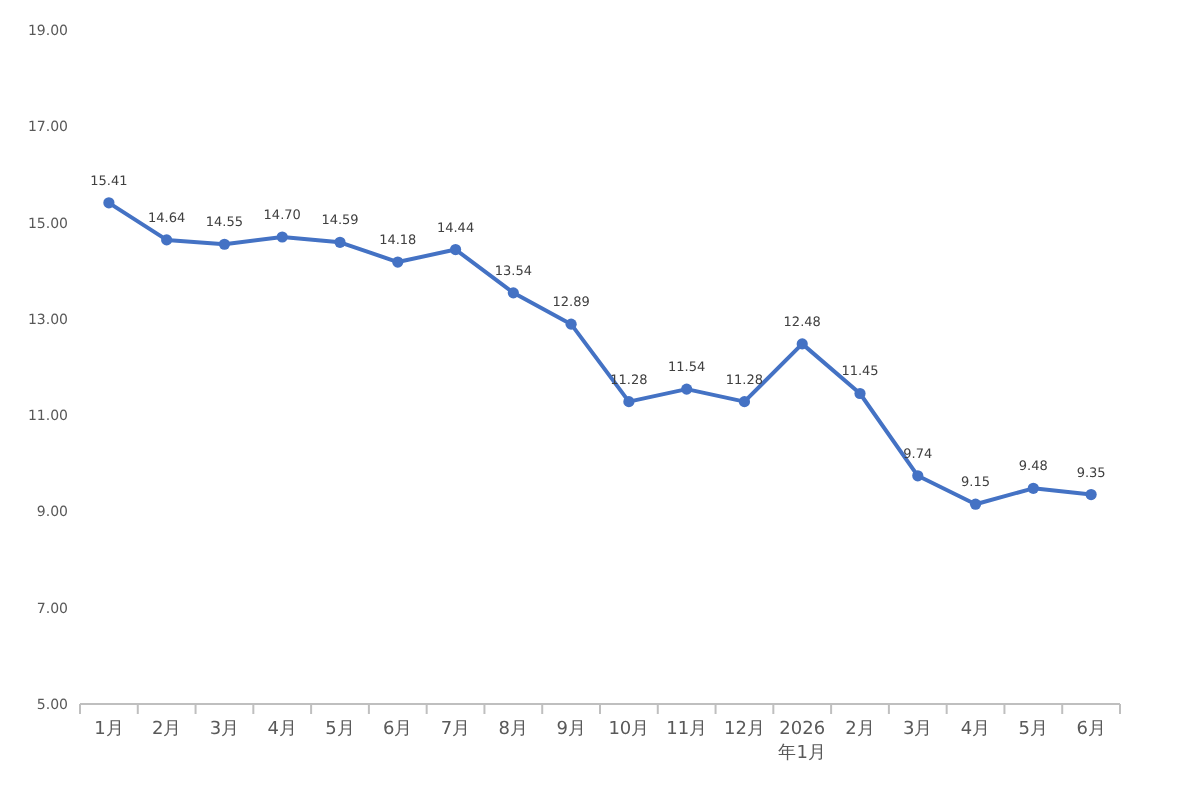  What do you see at coordinates (571, 730) in the screenshot?
I see `x-tick-label: 9月` at bounding box center [571, 730].